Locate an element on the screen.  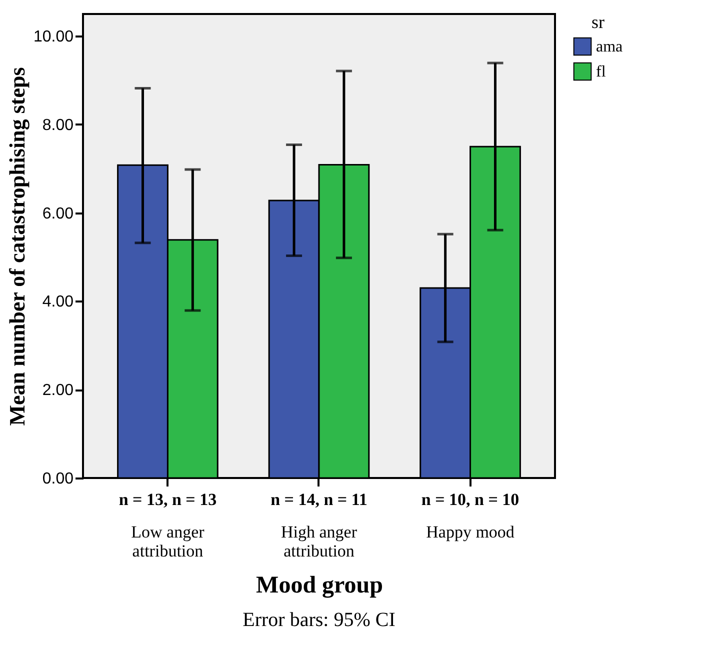
y-tick-label: 6.00 is located at coordinates (58, 213).